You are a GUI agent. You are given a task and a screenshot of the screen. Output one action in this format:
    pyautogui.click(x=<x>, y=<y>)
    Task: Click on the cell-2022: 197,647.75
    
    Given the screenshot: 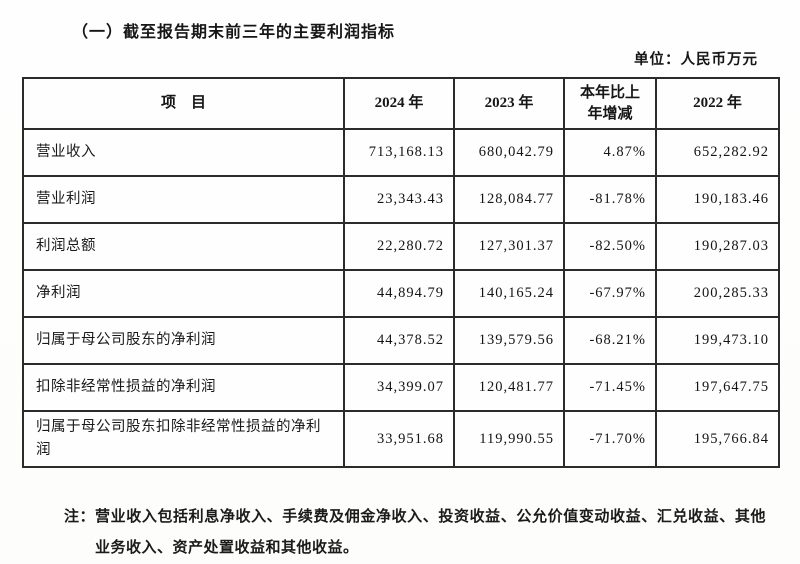 What is the action you would take?
    pyautogui.click(x=717, y=387)
    